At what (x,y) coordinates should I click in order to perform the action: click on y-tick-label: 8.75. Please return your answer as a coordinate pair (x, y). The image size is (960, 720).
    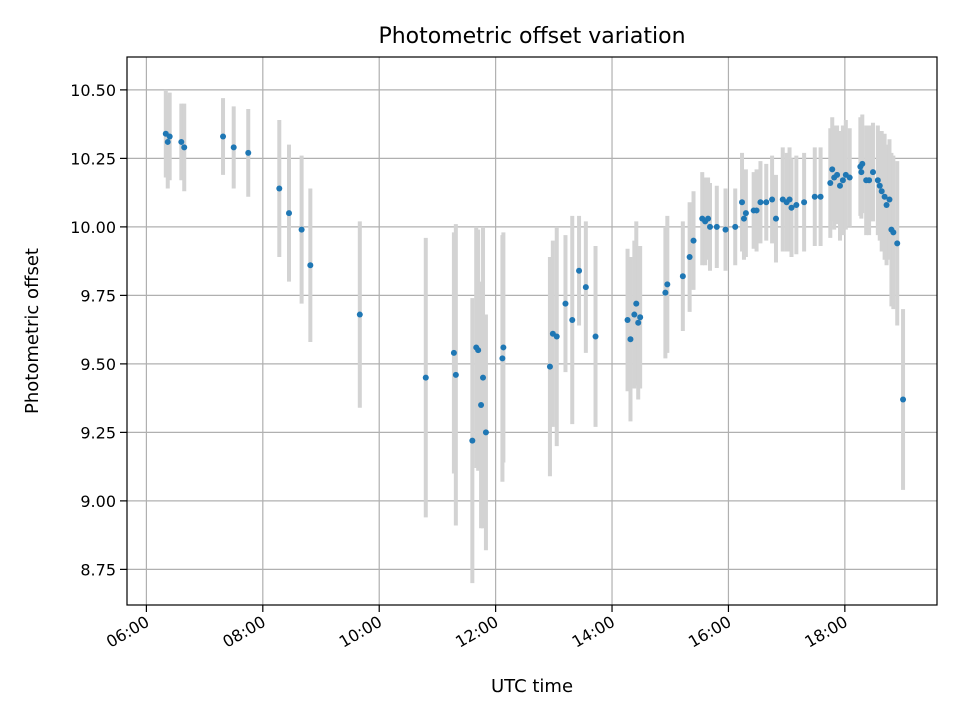
    Looking at the image, I should click on (98, 569).